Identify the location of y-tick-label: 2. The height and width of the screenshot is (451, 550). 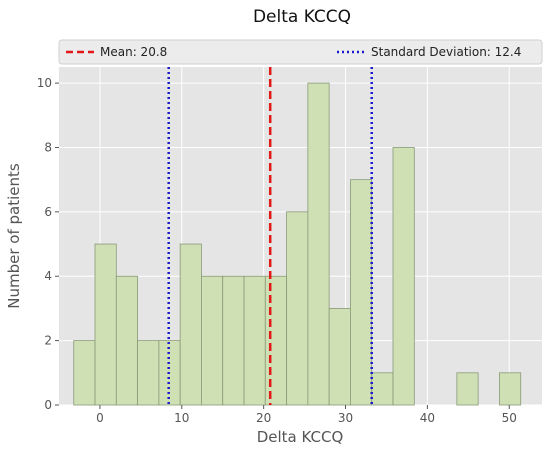
(48, 341).